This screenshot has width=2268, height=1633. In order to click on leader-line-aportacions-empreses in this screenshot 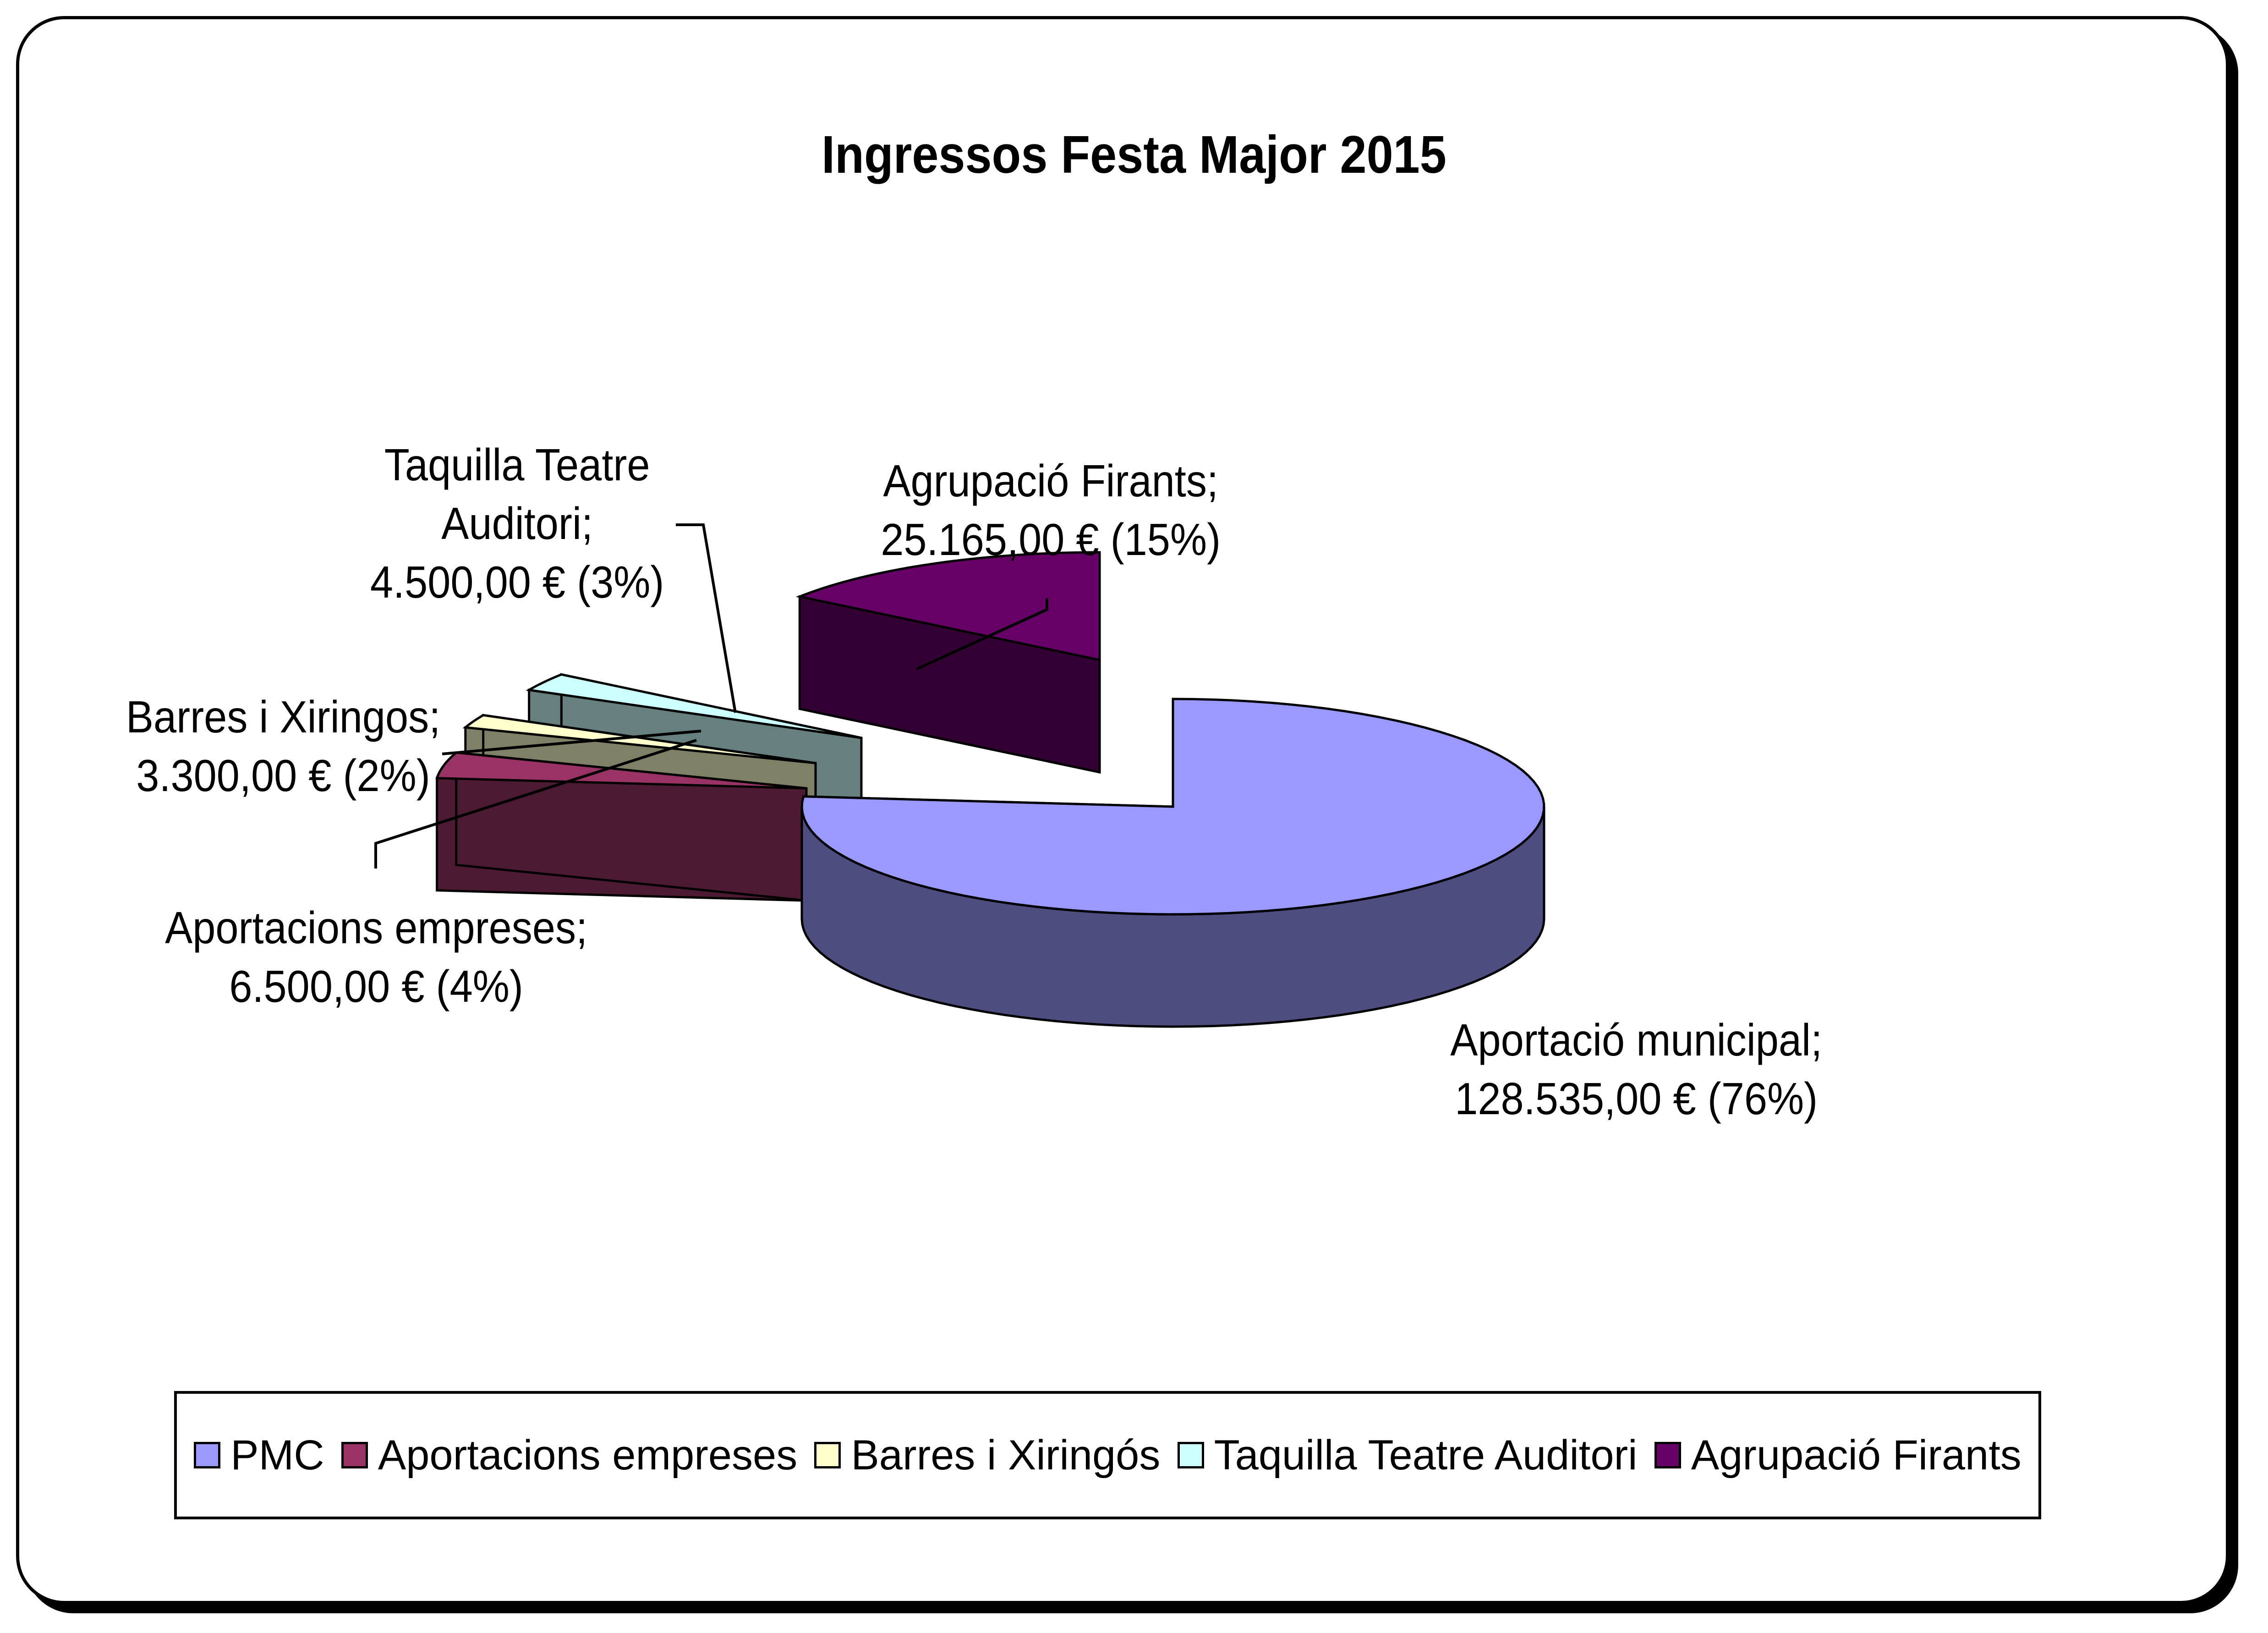, I will do `click(535, 804)`.